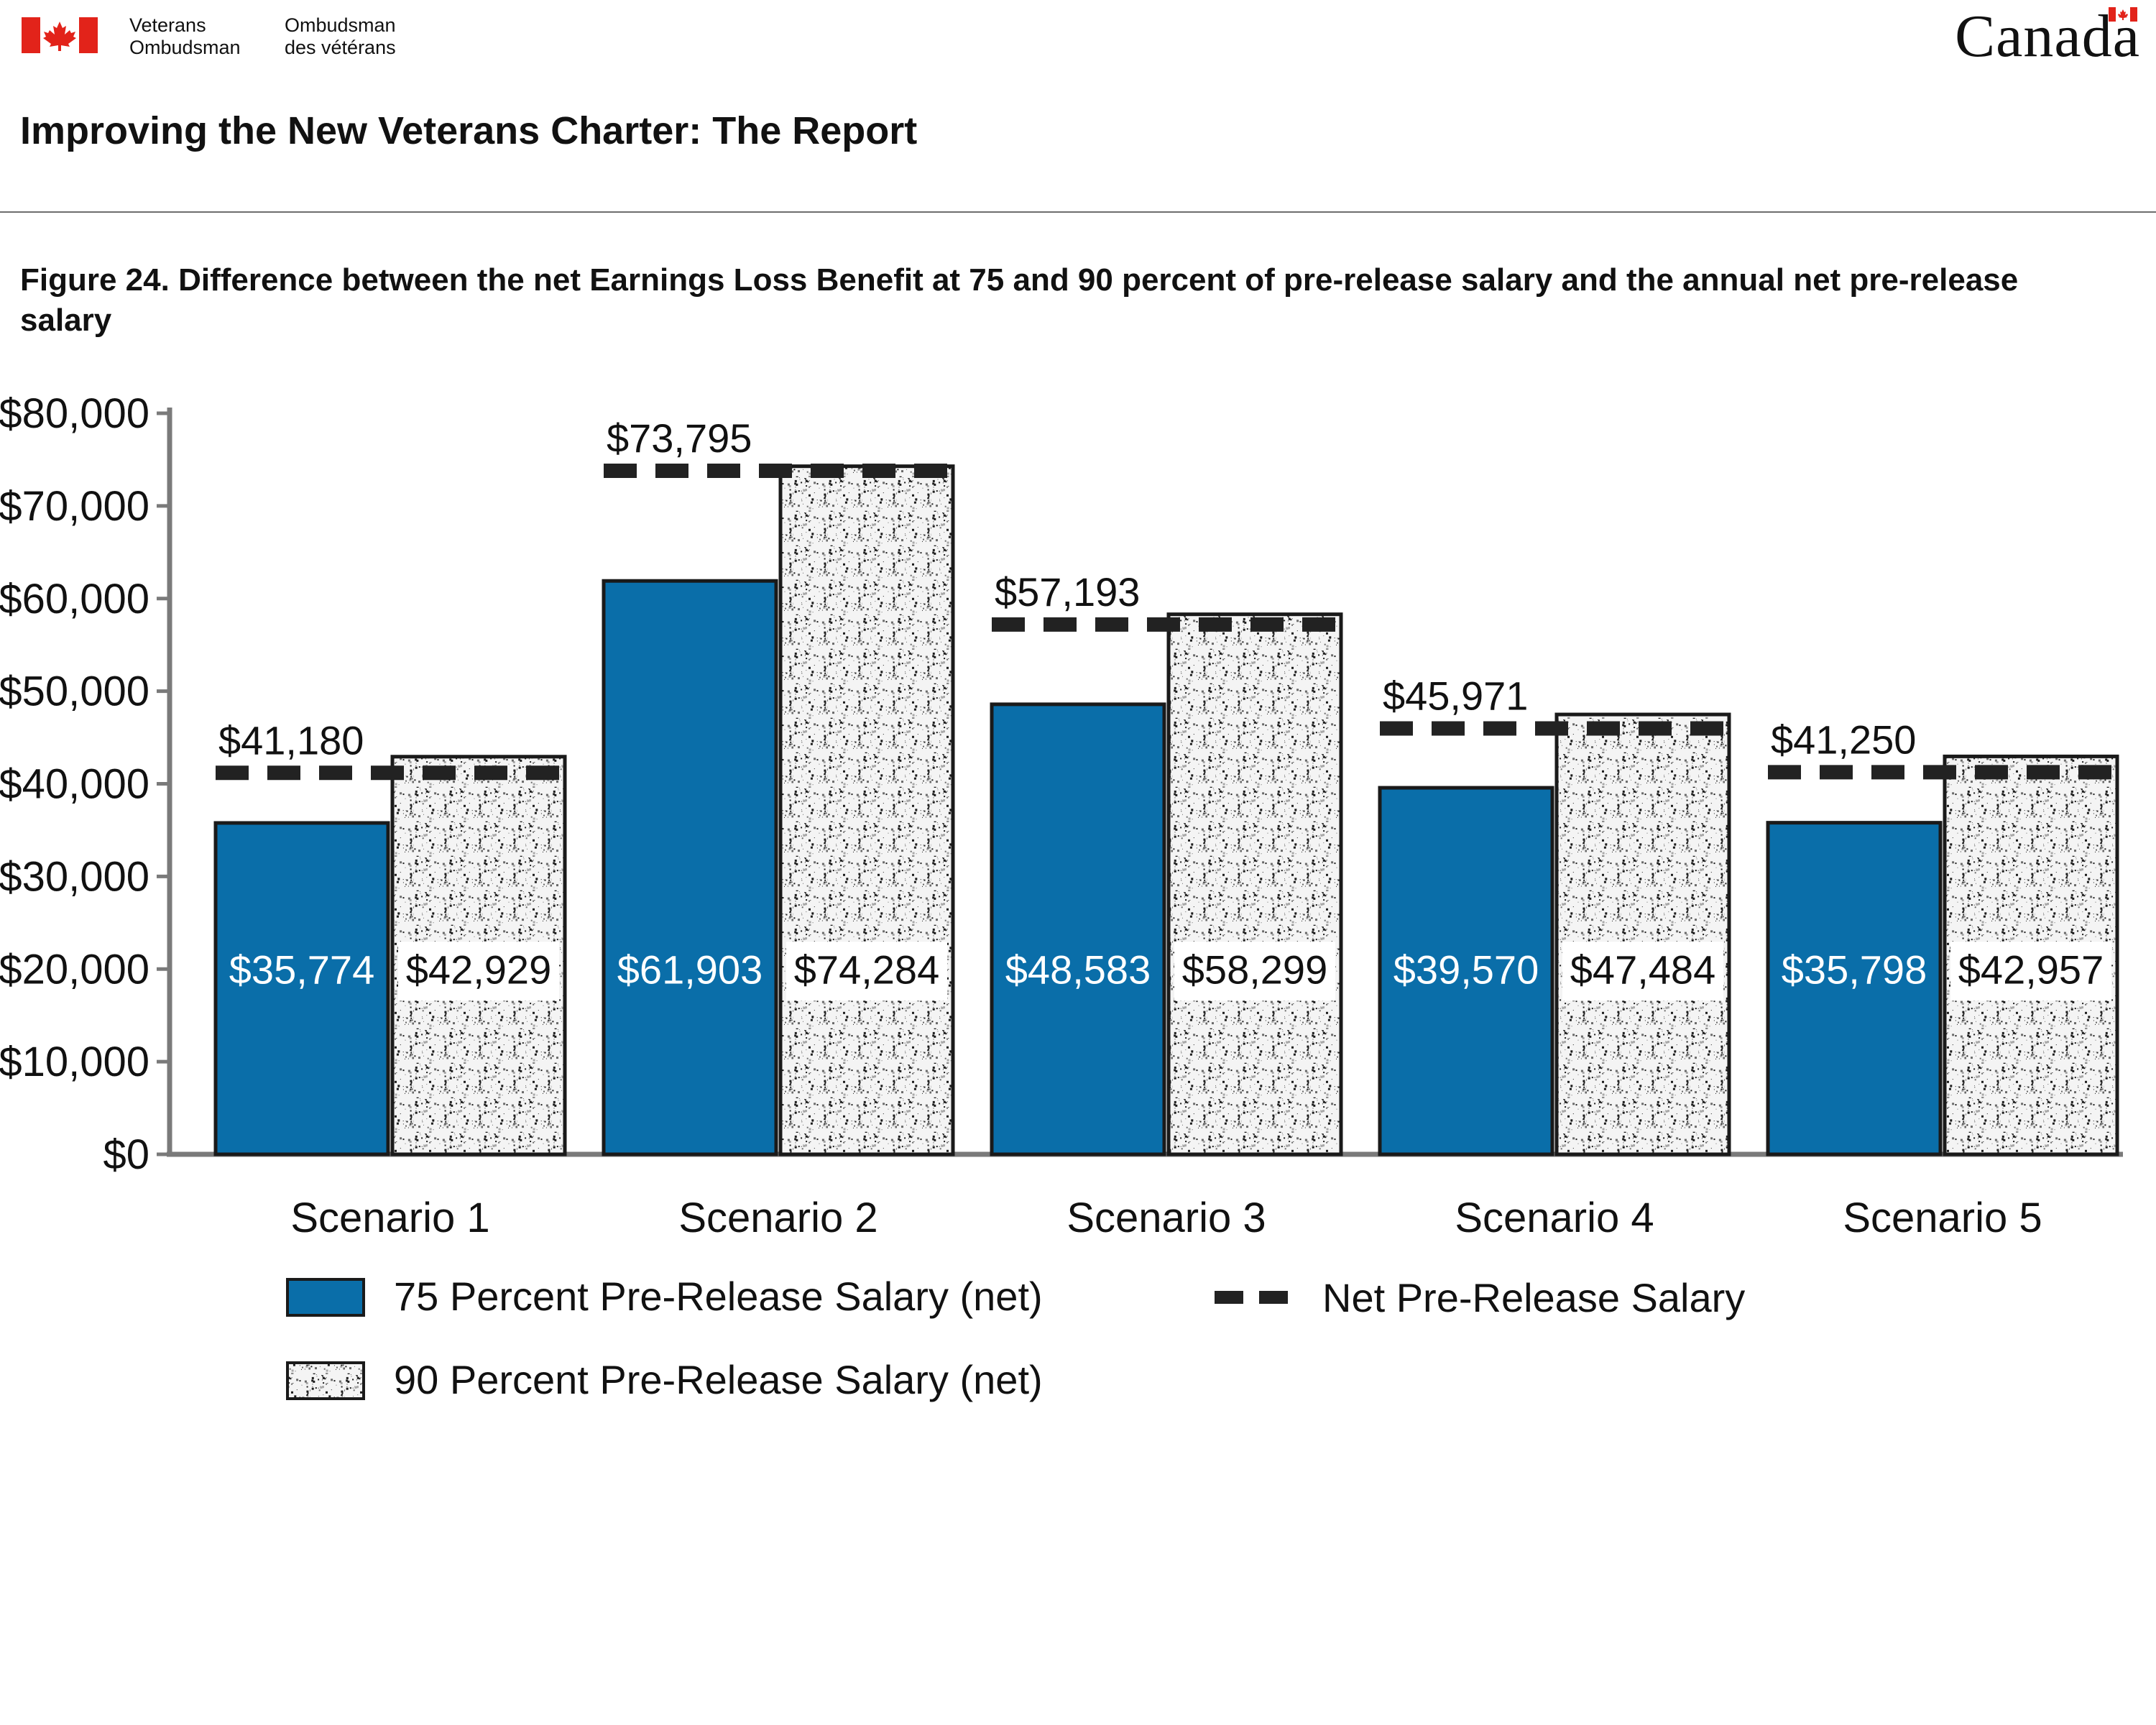 Image resolution: width=2156 pixels, height=1725 pixels. I want to click on y-tick-label: $60,000, so click(75, 599).